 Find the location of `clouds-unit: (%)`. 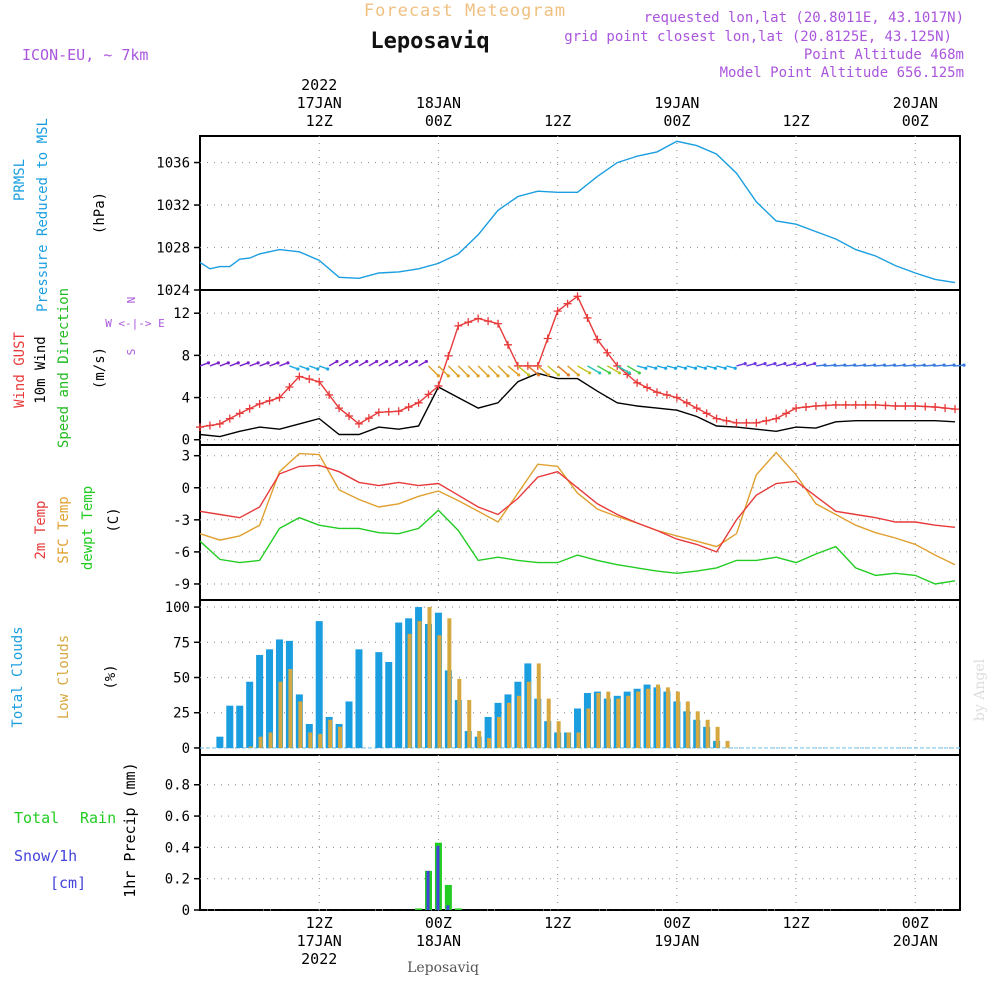

clouds-unit: (%) is located at coordinates (111, 676).